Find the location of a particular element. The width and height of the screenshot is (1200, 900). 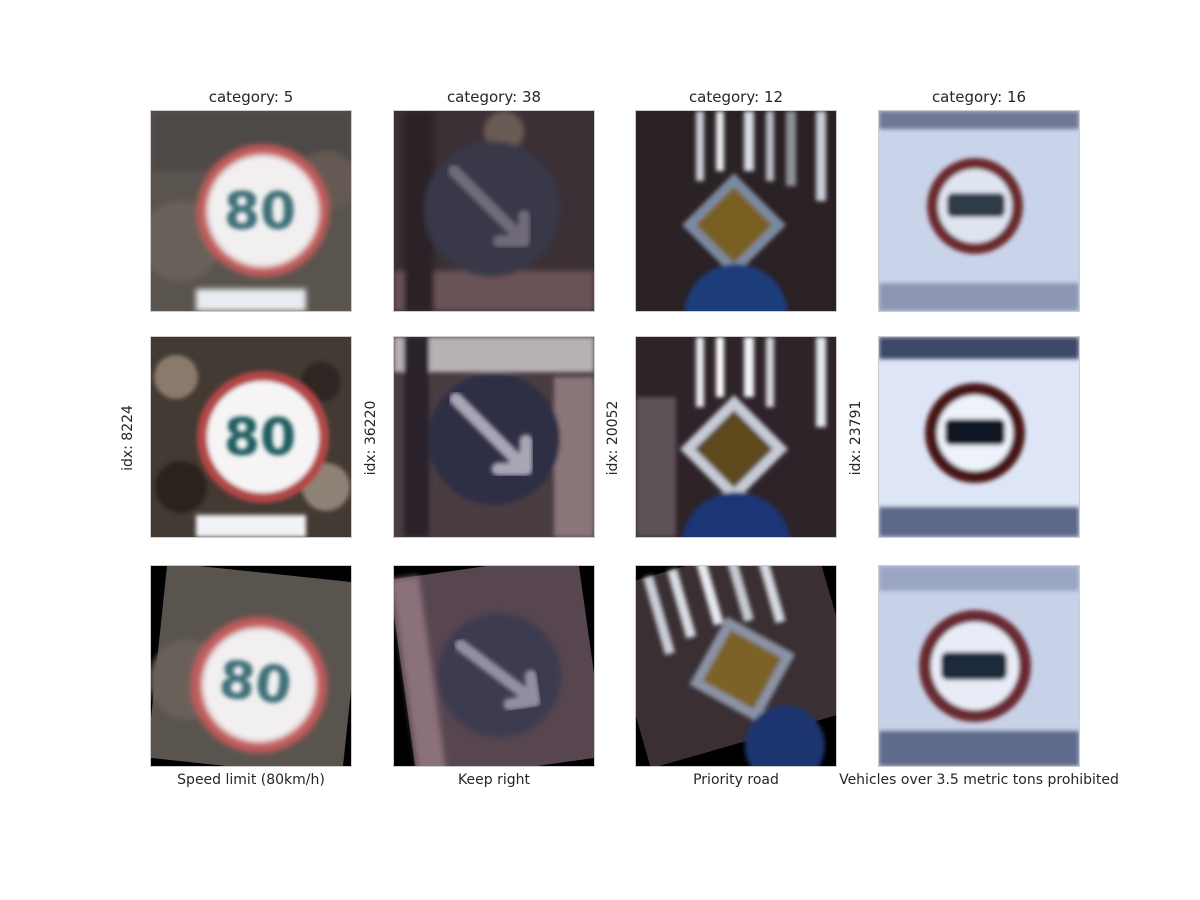

column-title: category: 16 is located at coordinates (979, 97).